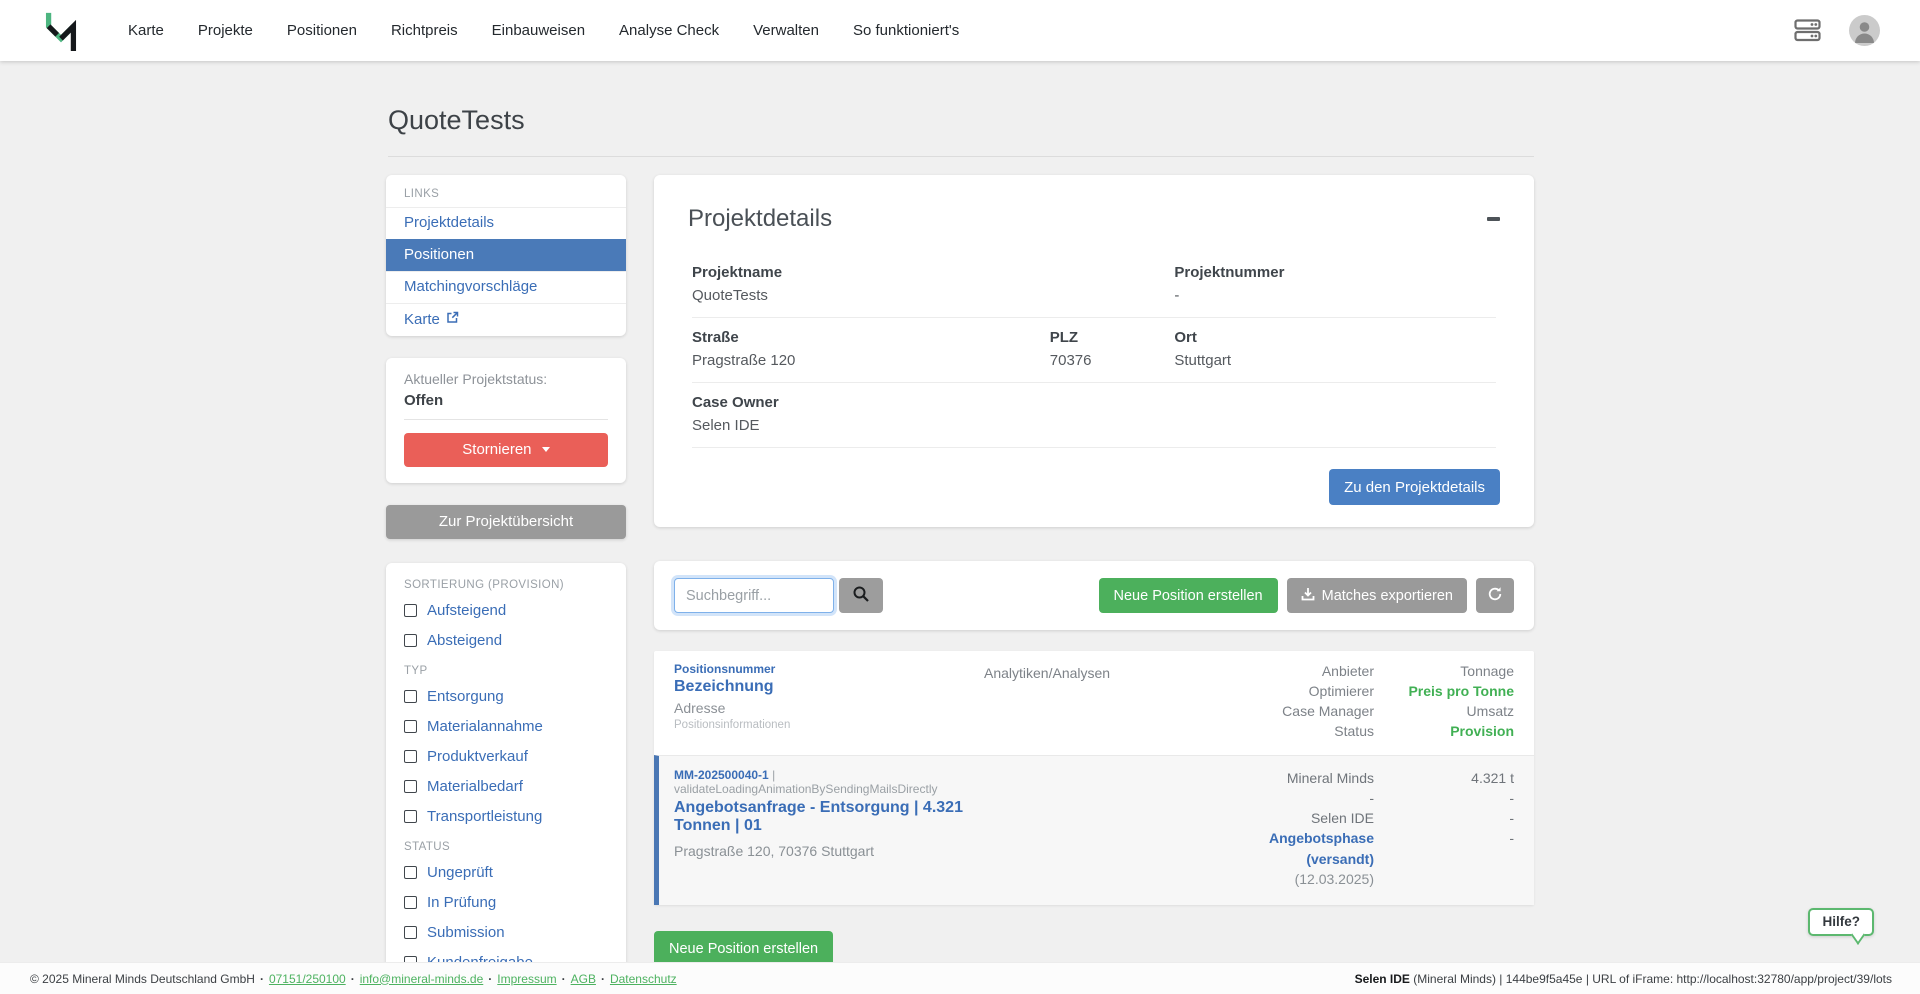 The width and height of the screenshot is (1920, 994). What do you see at coordinates (61, 31) in the screenshot?
I see `mineral-minds-logo` at bounding box center [61, 31].